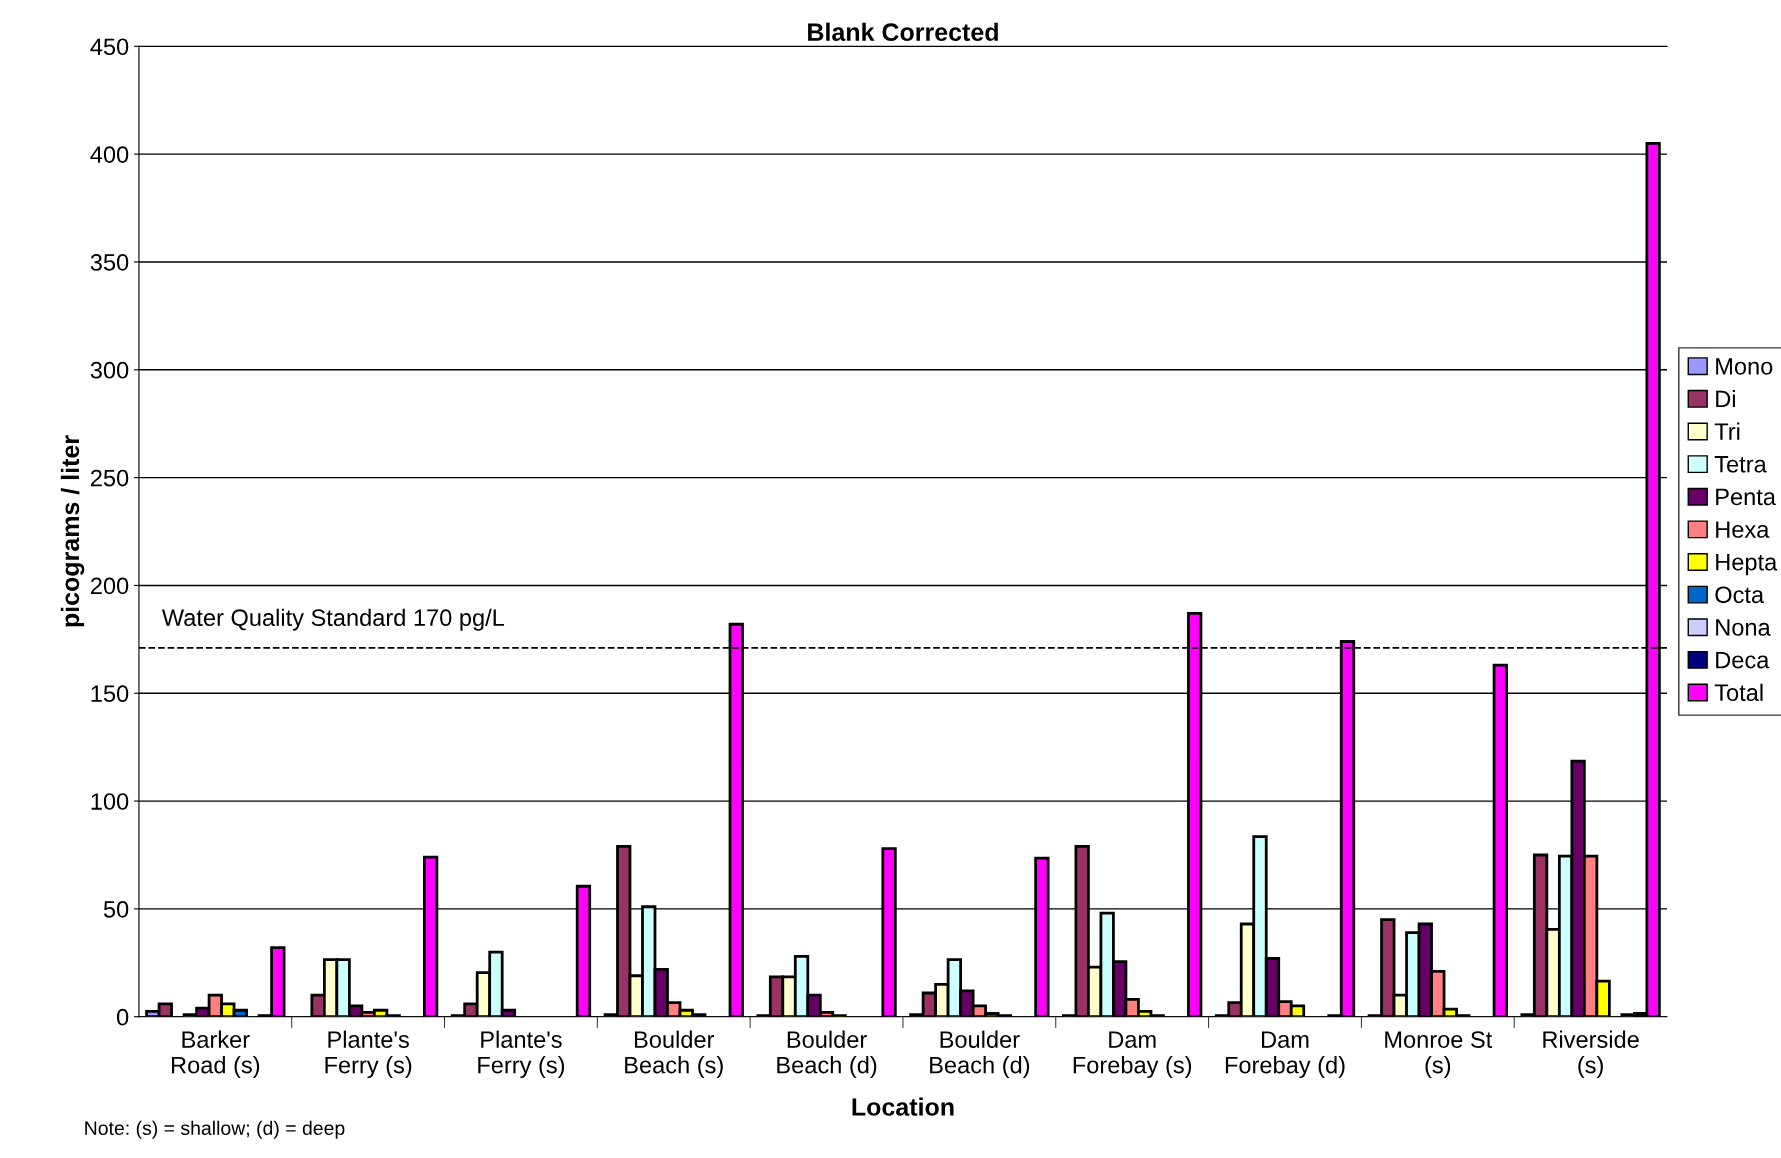 This screenshot has height=1158, width=1781. What do you see at coordinates (1591, 1054) in the screenshot?
I see `x-tick-label: Riverside (s)` at bounding box center [1591, 1054].